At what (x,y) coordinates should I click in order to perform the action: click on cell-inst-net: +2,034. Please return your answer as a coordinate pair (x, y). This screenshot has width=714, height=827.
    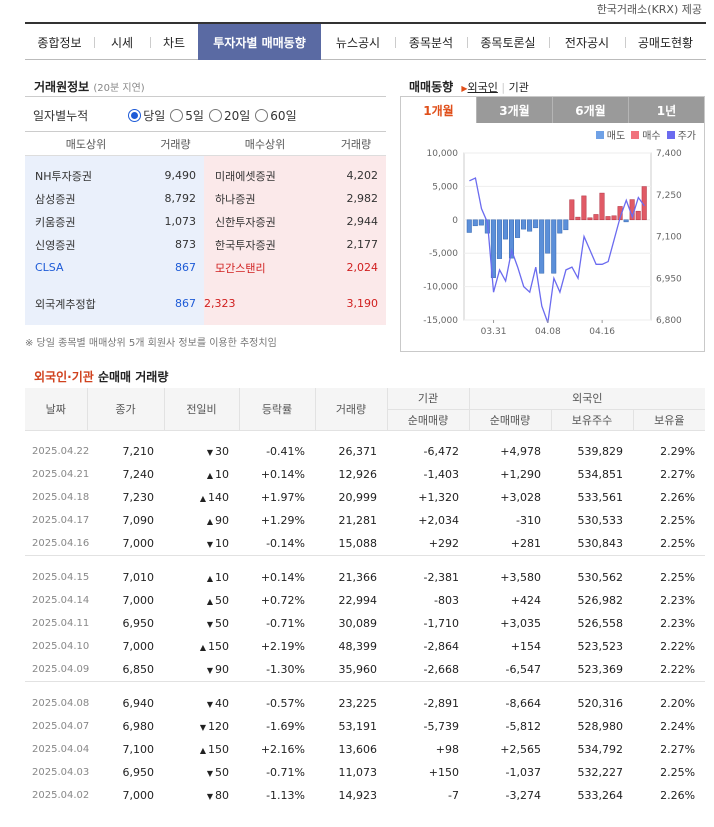
    Looking at the image, I should click on (438, 520).